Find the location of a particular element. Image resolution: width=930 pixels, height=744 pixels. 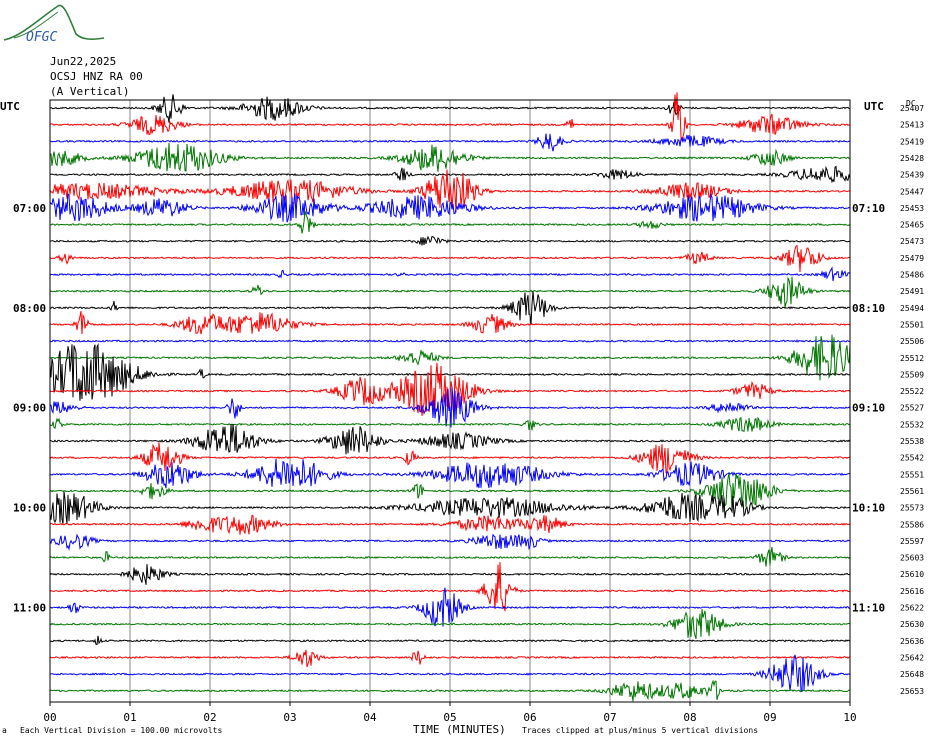

right-time-label: 07:10 is located at coordinates (868, 208).